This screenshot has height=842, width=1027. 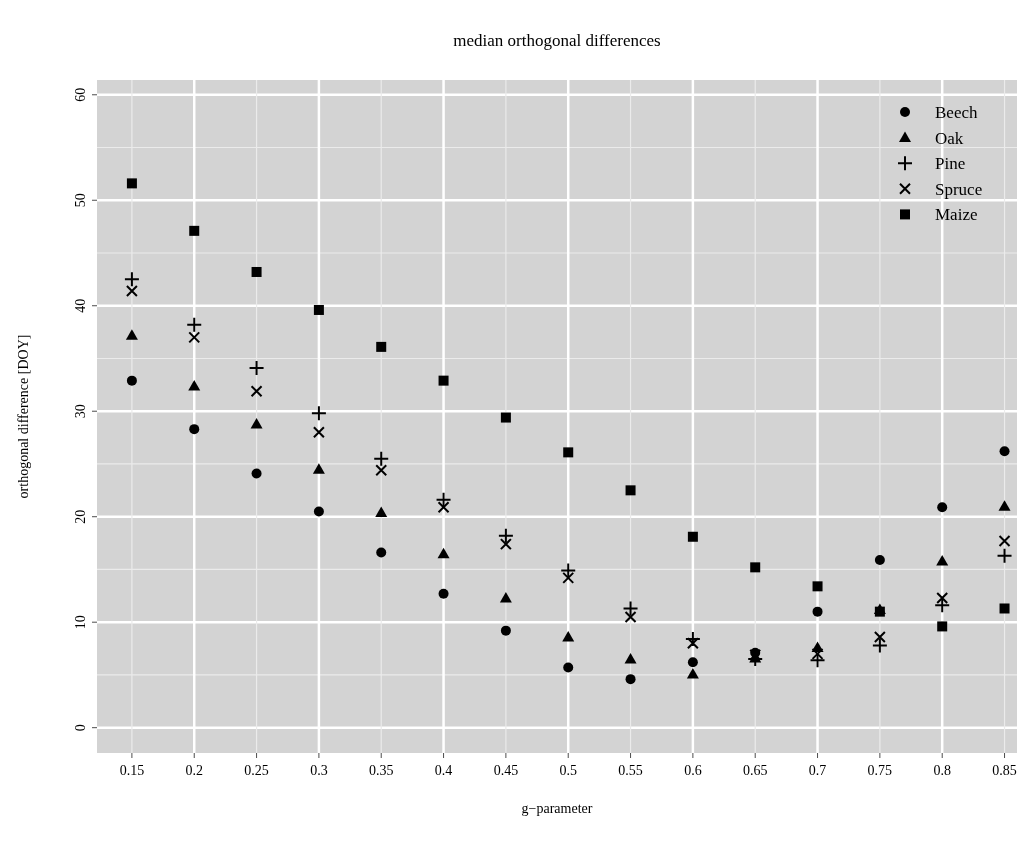 What do you see at coordinates (557, 40) in the screenshot?
I see `chart-title: median orthogonal differences` at bounding box center [557, 40].